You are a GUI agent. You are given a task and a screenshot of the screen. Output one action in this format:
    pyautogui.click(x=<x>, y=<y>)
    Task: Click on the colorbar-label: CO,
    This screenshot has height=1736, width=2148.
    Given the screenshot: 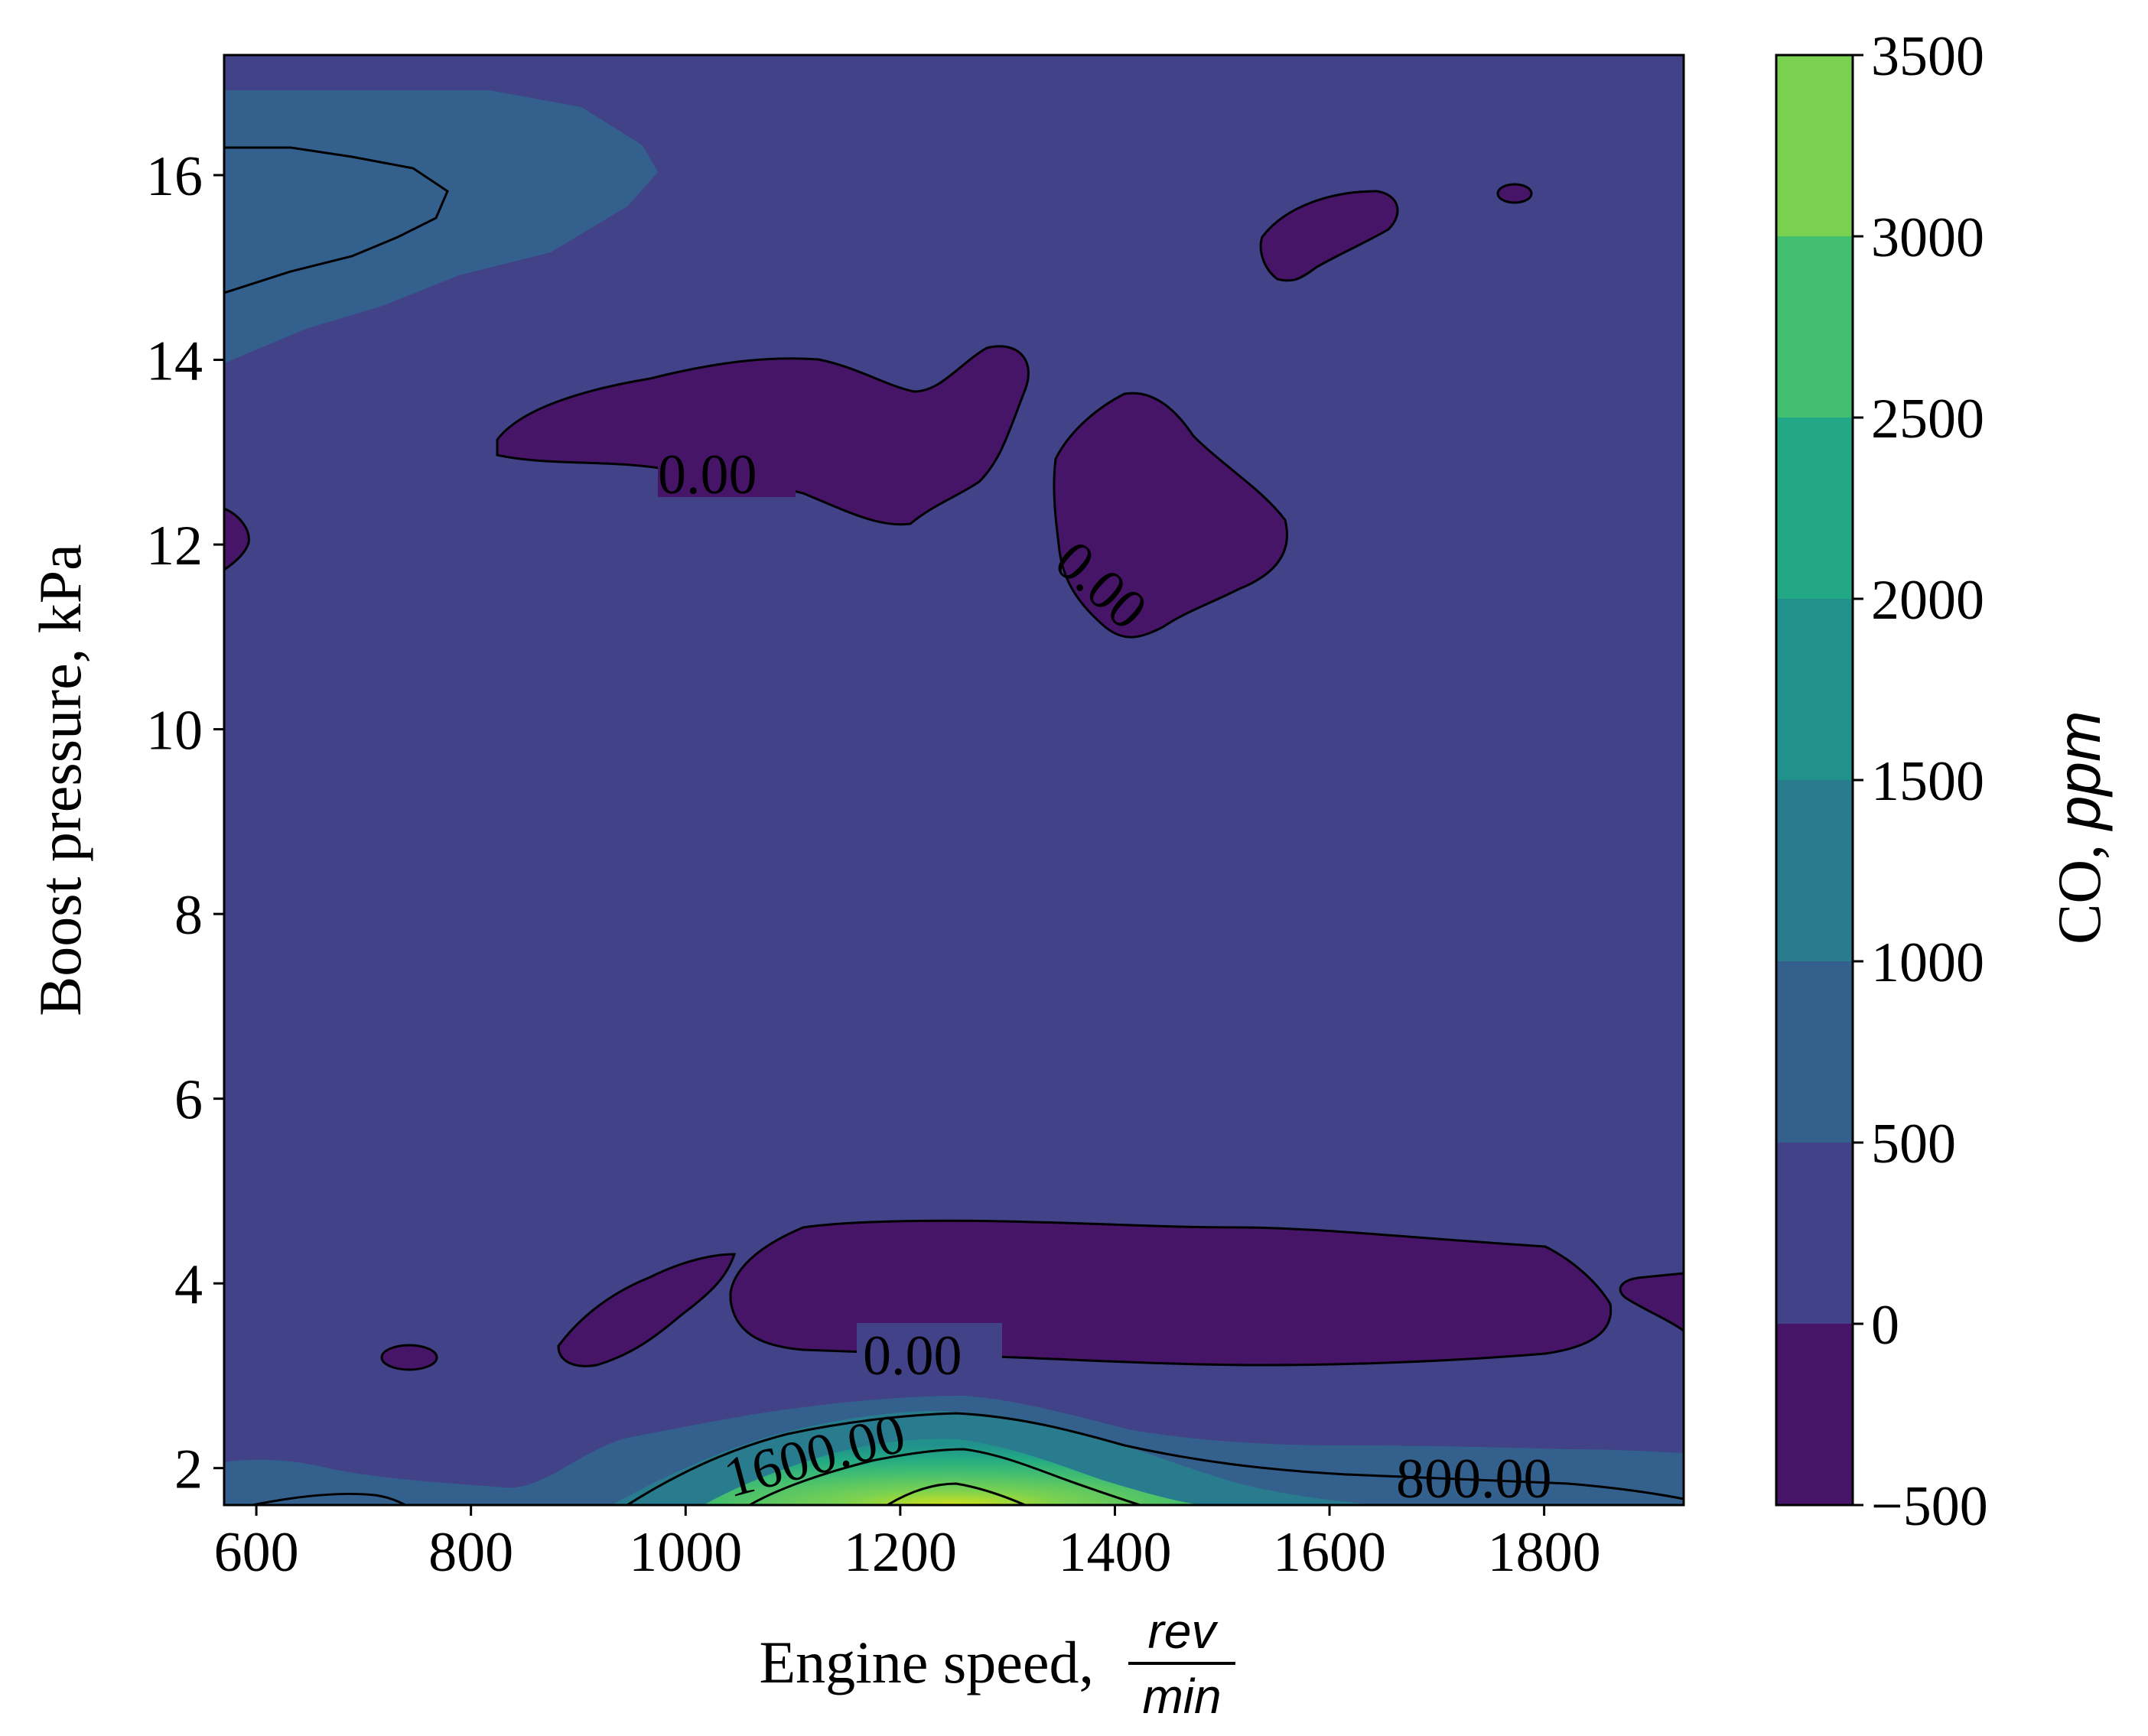 What is the action you would take?
    pyautogui.click(x=2080, y=894)
    